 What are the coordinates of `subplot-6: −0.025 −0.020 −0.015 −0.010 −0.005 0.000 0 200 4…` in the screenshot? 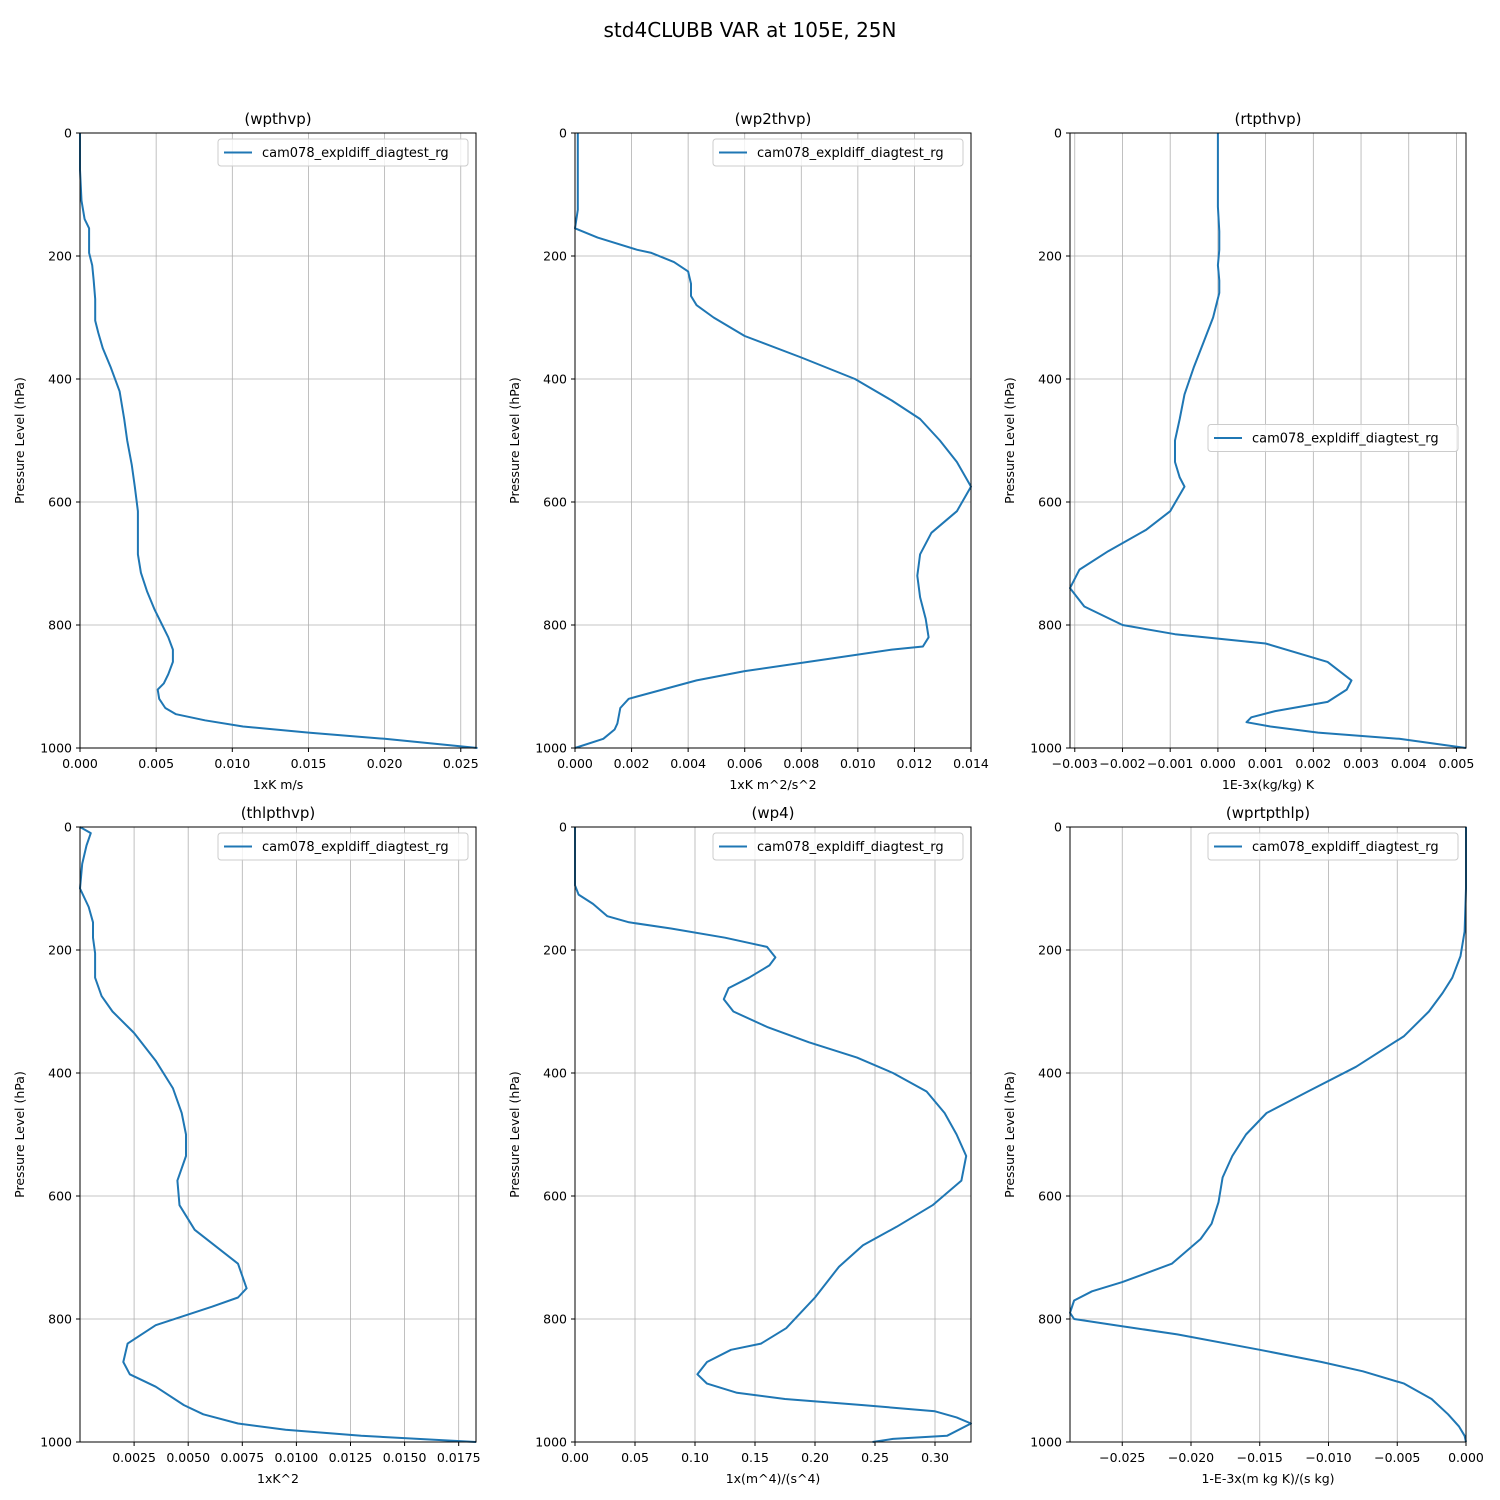 It's located at (1243, 1145).